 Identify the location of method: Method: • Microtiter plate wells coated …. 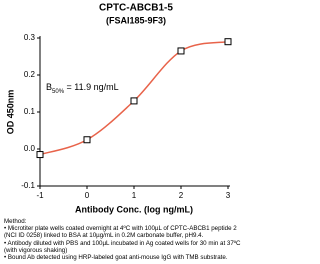
(127, 239).